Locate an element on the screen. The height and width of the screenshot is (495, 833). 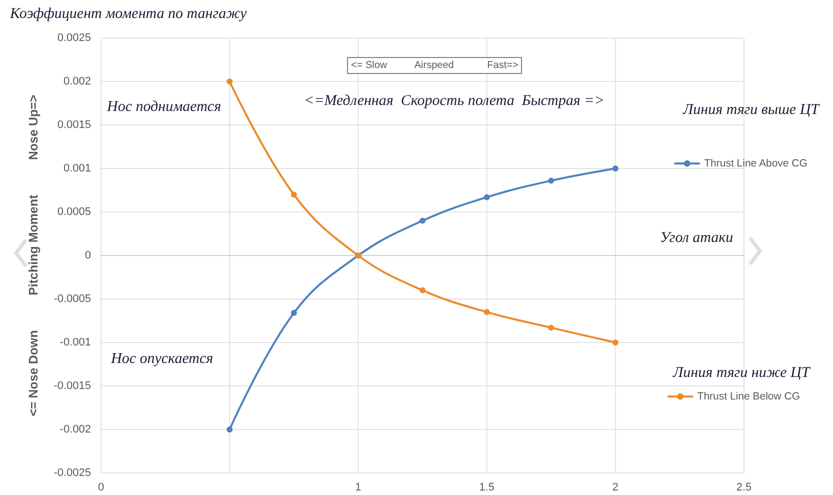
y-tick-label: 0.0005 is located at coordinates (74, 212).